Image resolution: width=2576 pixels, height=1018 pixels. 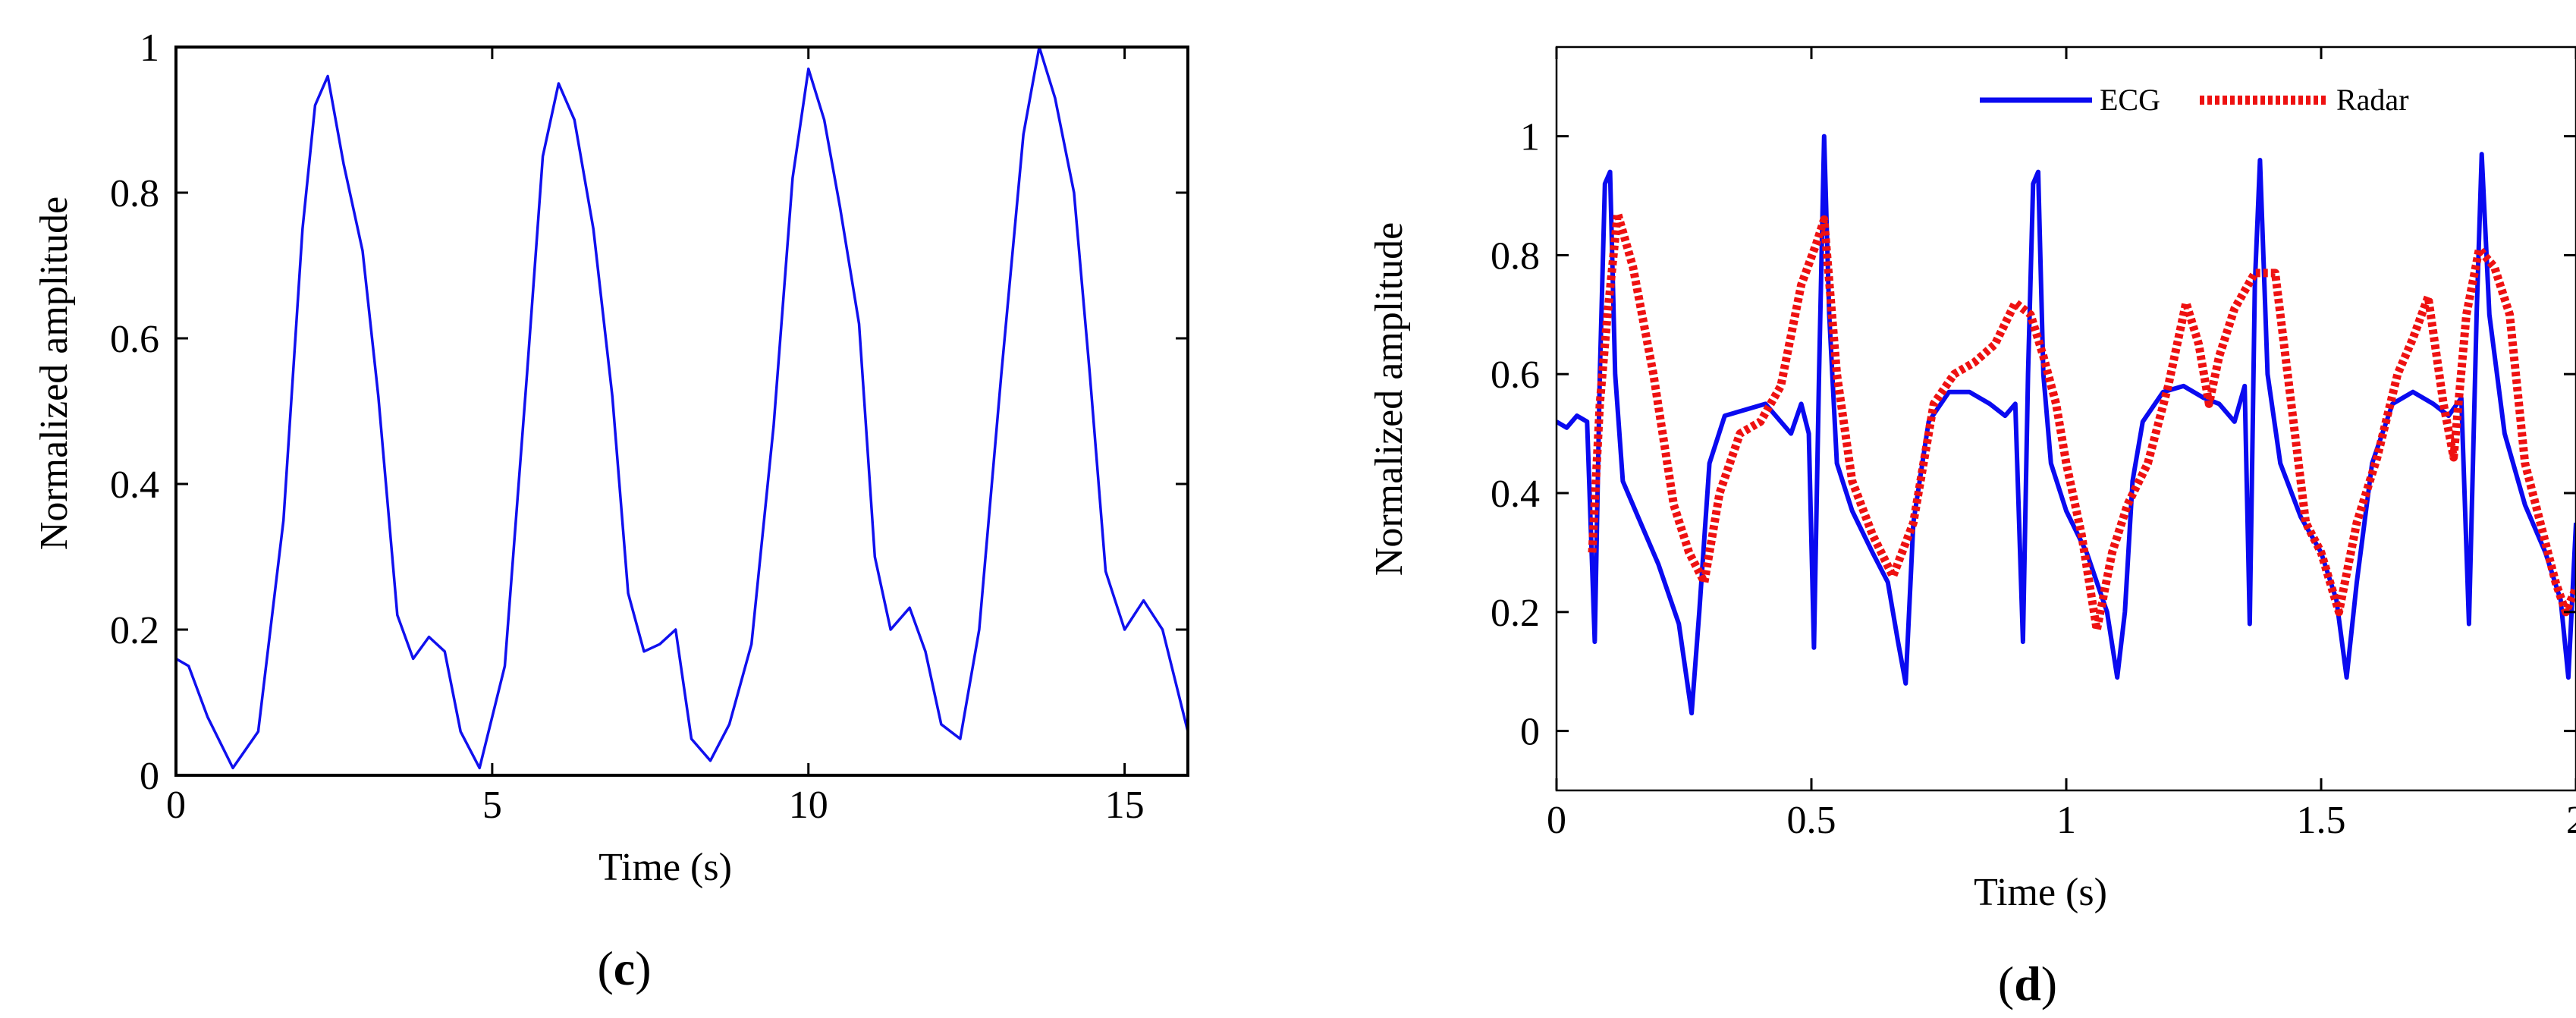 What do you see at coordinates (2130, 100) in the screenshot?
I see `legend-label-ecg: ECG` at bounding box center [2130, 100].